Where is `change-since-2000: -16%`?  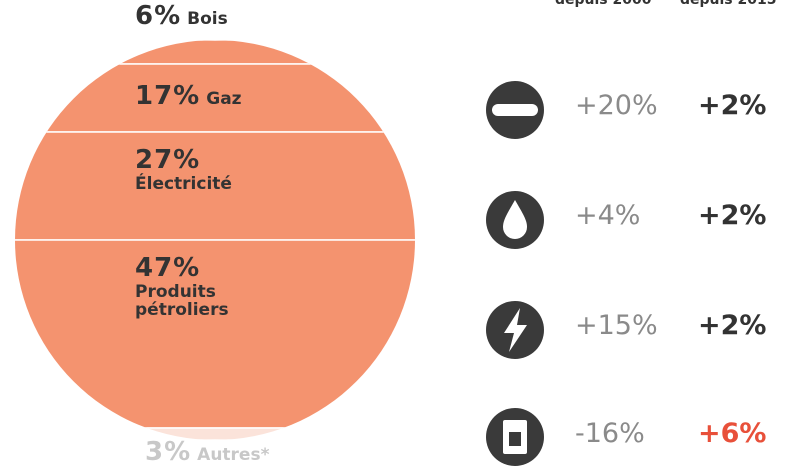 change-since-2000: -16% is located at coordinates (610, 433).